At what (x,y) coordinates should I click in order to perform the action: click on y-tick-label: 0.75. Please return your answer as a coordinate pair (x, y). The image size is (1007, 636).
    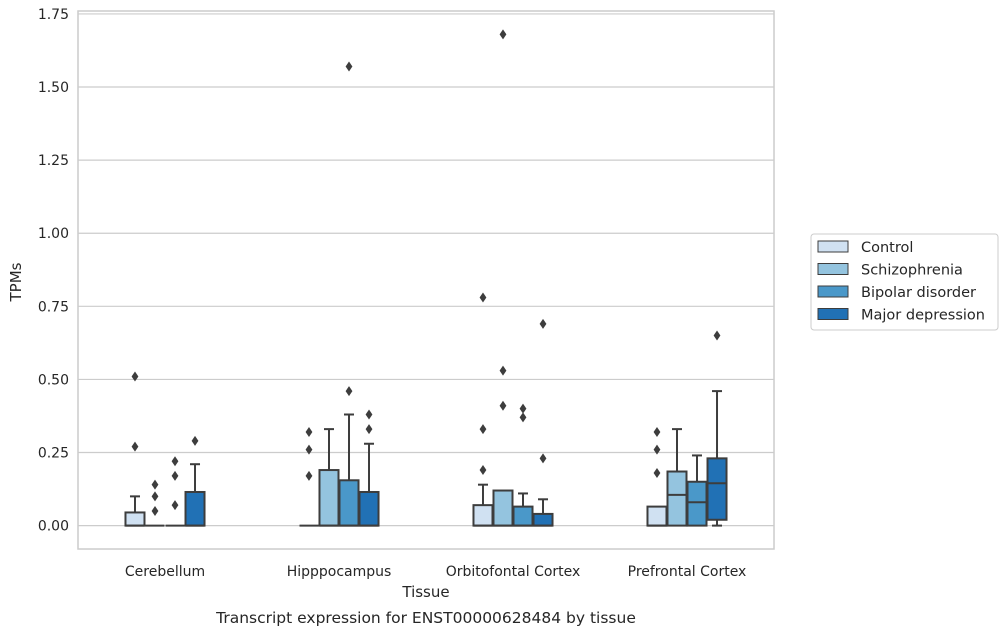
    Looking at the image, I should click on (53, 307).